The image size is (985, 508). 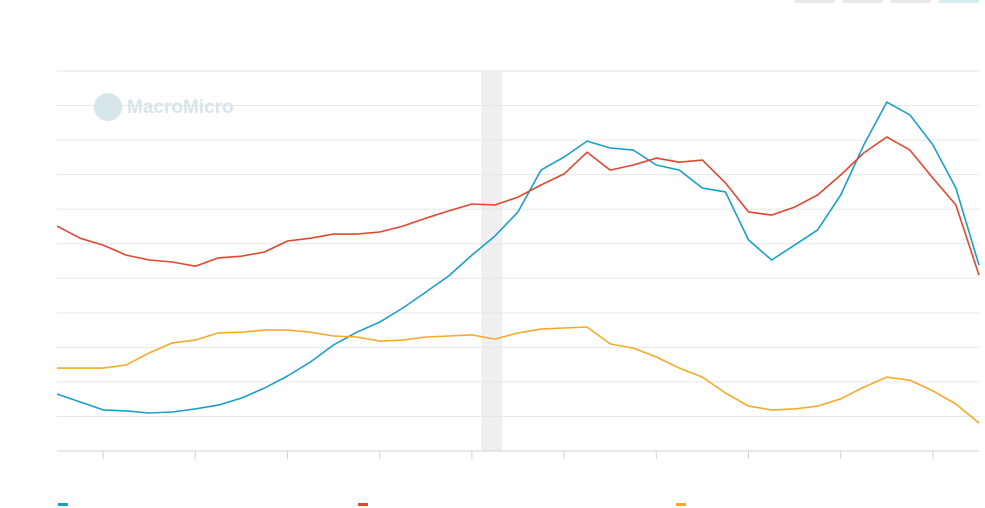 What do you see at coordinates (108, 107) in the screenshot?
I see `watermark-logo` at bounding box center [108, 107].